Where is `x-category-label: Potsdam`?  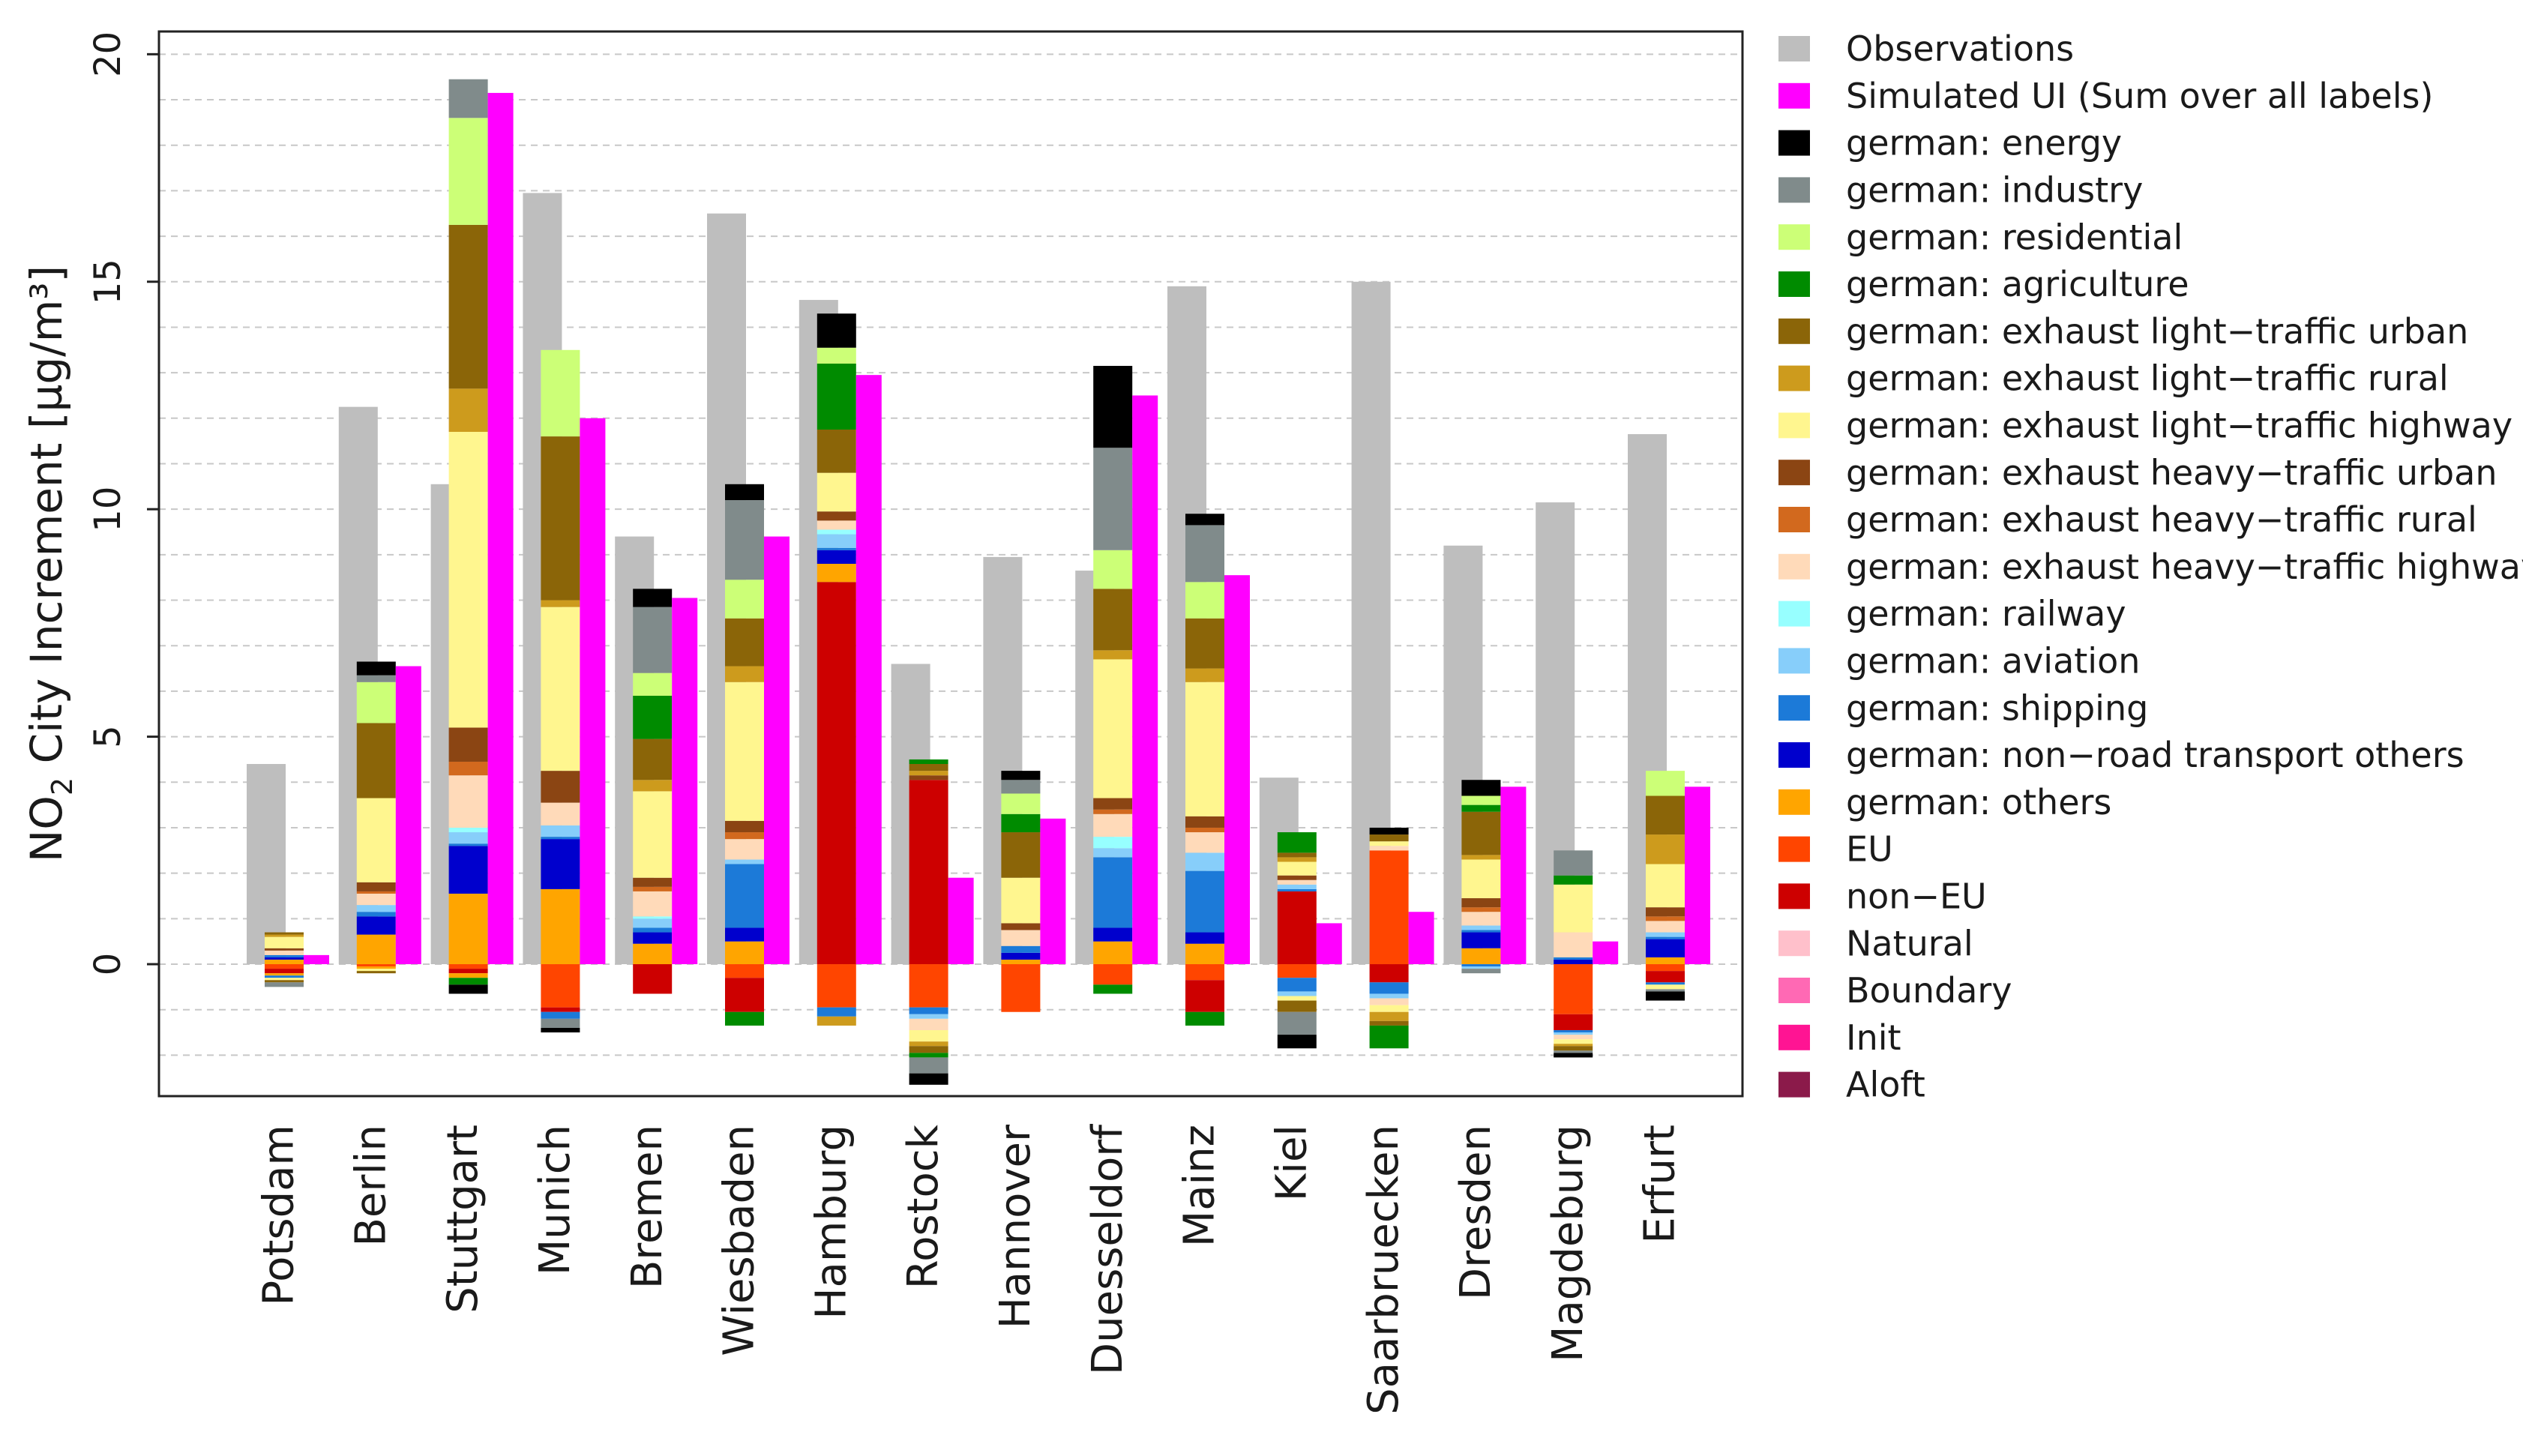
x-category-label: Potsdam is located at coordinates (279, 1215).